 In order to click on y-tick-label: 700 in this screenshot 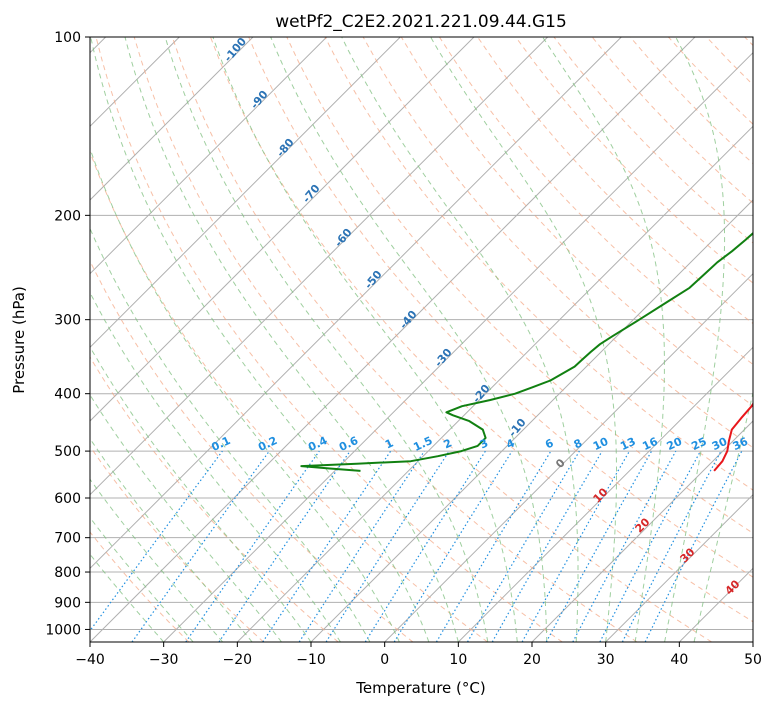, I will do `click(67, 539)`.